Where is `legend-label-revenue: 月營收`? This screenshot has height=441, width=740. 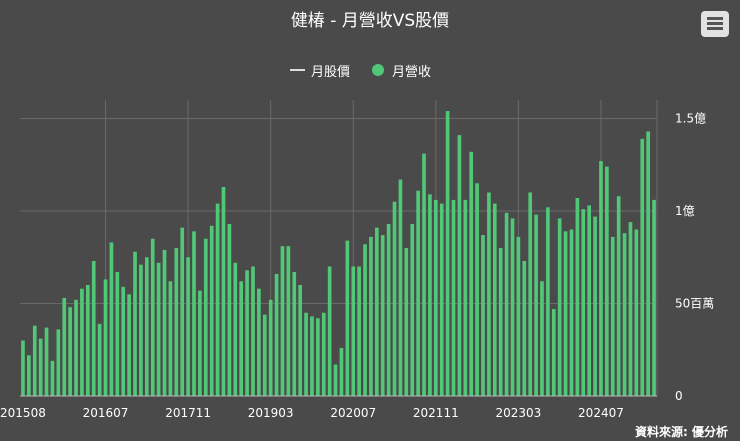 legend-label-revenue: 月營收 is located at coordinates (412, 72).